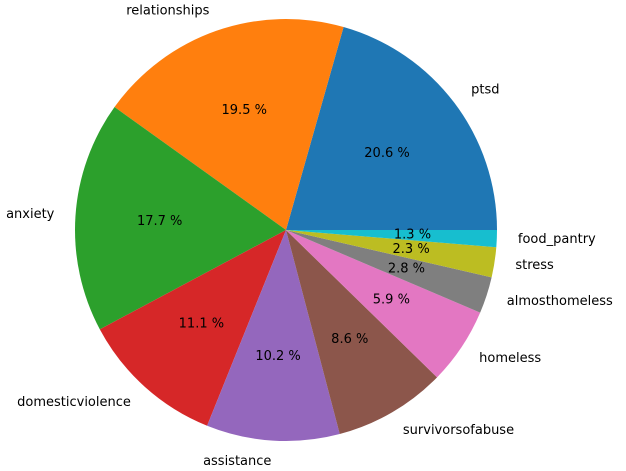 The image size is (626, 471). Describe the element at coordinates (458, 430) in the screenshot. I see `category-label-survivorsofabuse: survivorsofabuse` at that location.